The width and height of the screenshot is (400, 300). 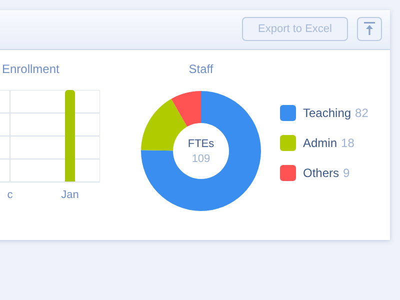 What do you see at coordinates (31, 69) in the screenshot?
I see `chart-title: Enrollment` at bounding box center [31, 69].